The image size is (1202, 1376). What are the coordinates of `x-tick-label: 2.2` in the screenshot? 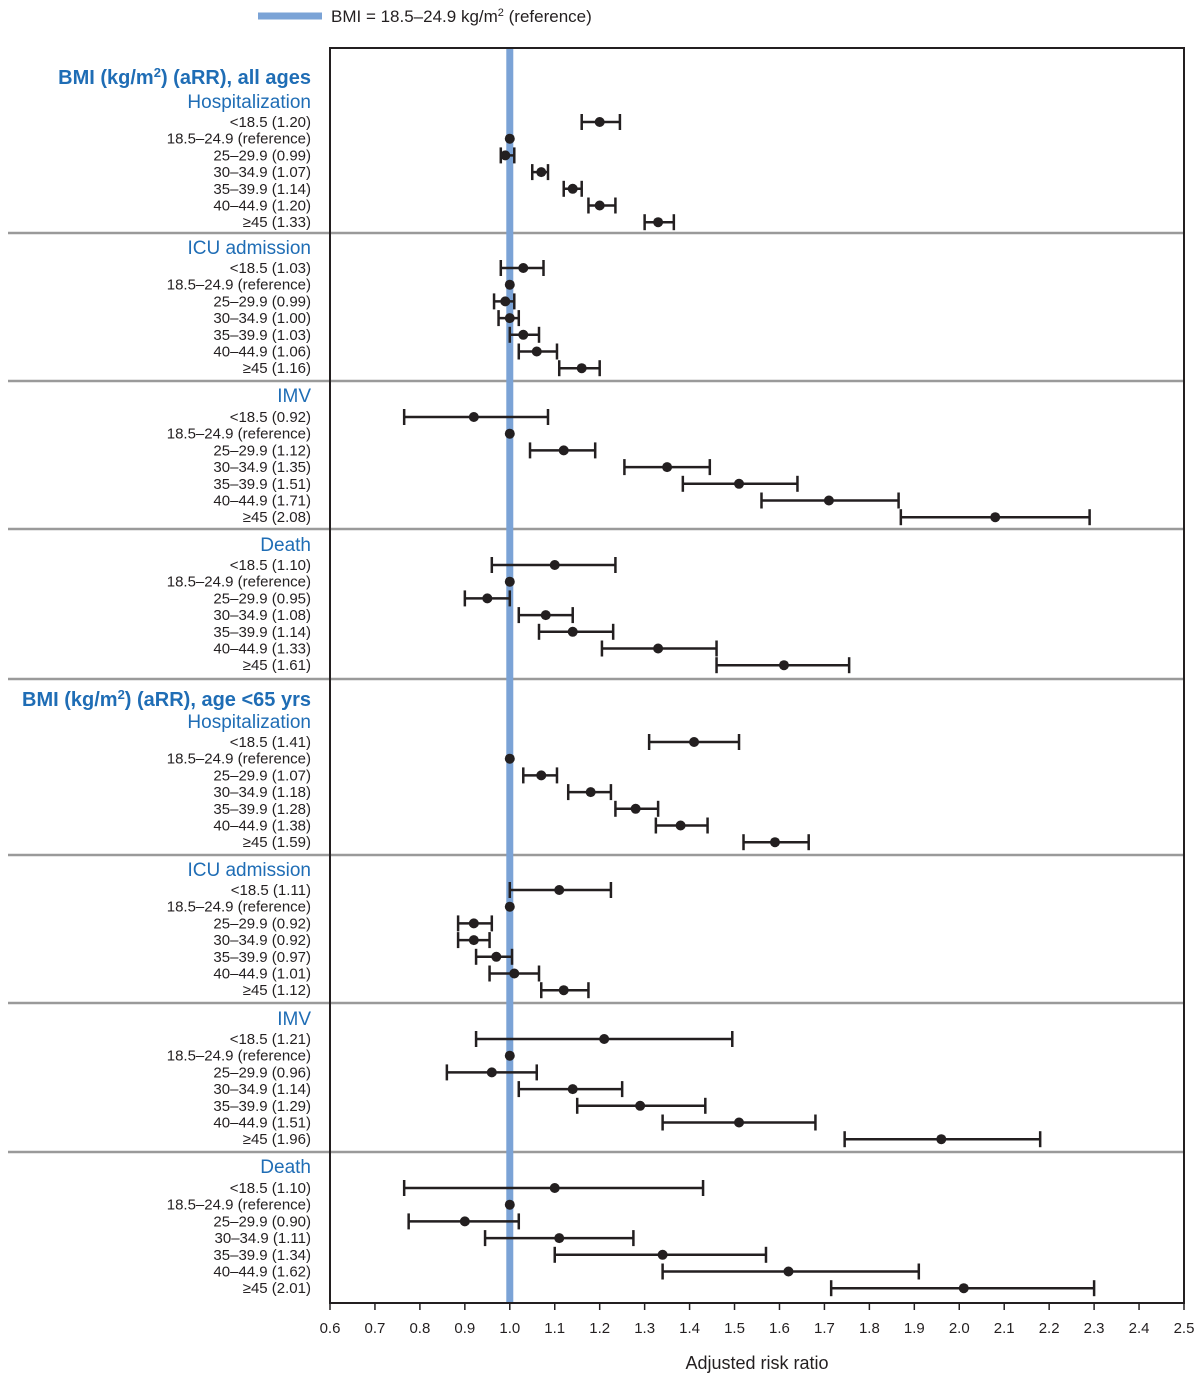 It's located at (1049, 1328).